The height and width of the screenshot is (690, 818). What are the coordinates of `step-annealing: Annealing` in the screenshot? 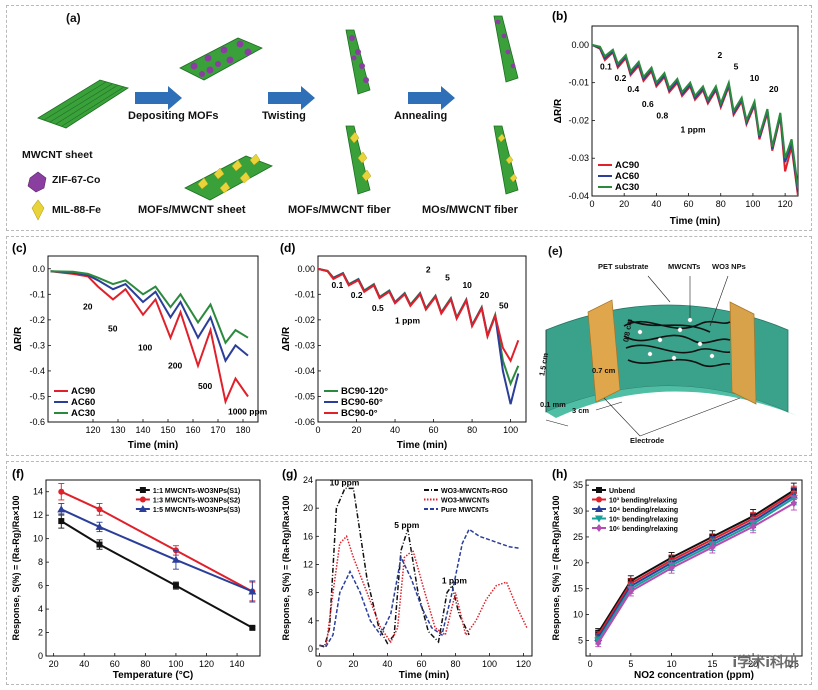 It's located at (421, 116).